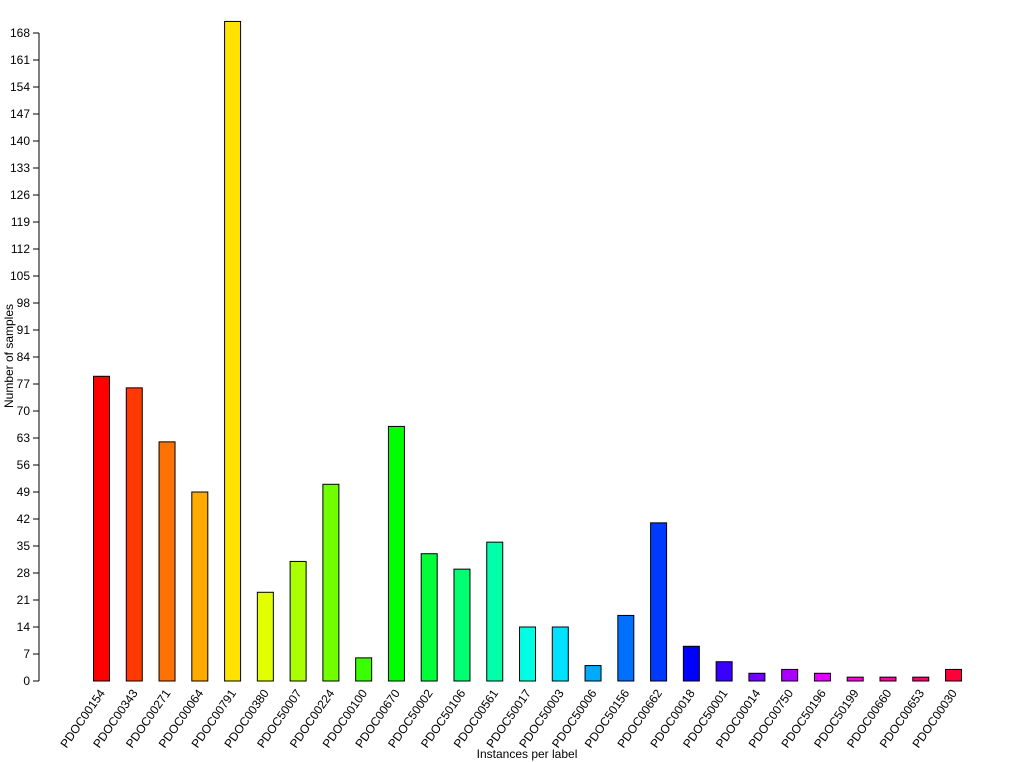  What do you see at coordinates (954, 675) in the screenshot?
I see `bar-pdoc00030` at bounding box center [954, 675].